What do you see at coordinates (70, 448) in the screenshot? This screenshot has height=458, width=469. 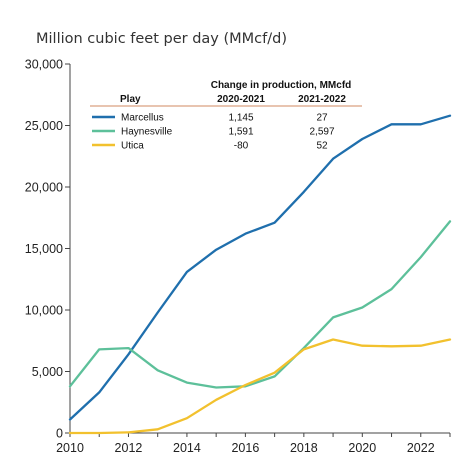 I see `x-tick-label: 2010` at bounding box center [70, 448].